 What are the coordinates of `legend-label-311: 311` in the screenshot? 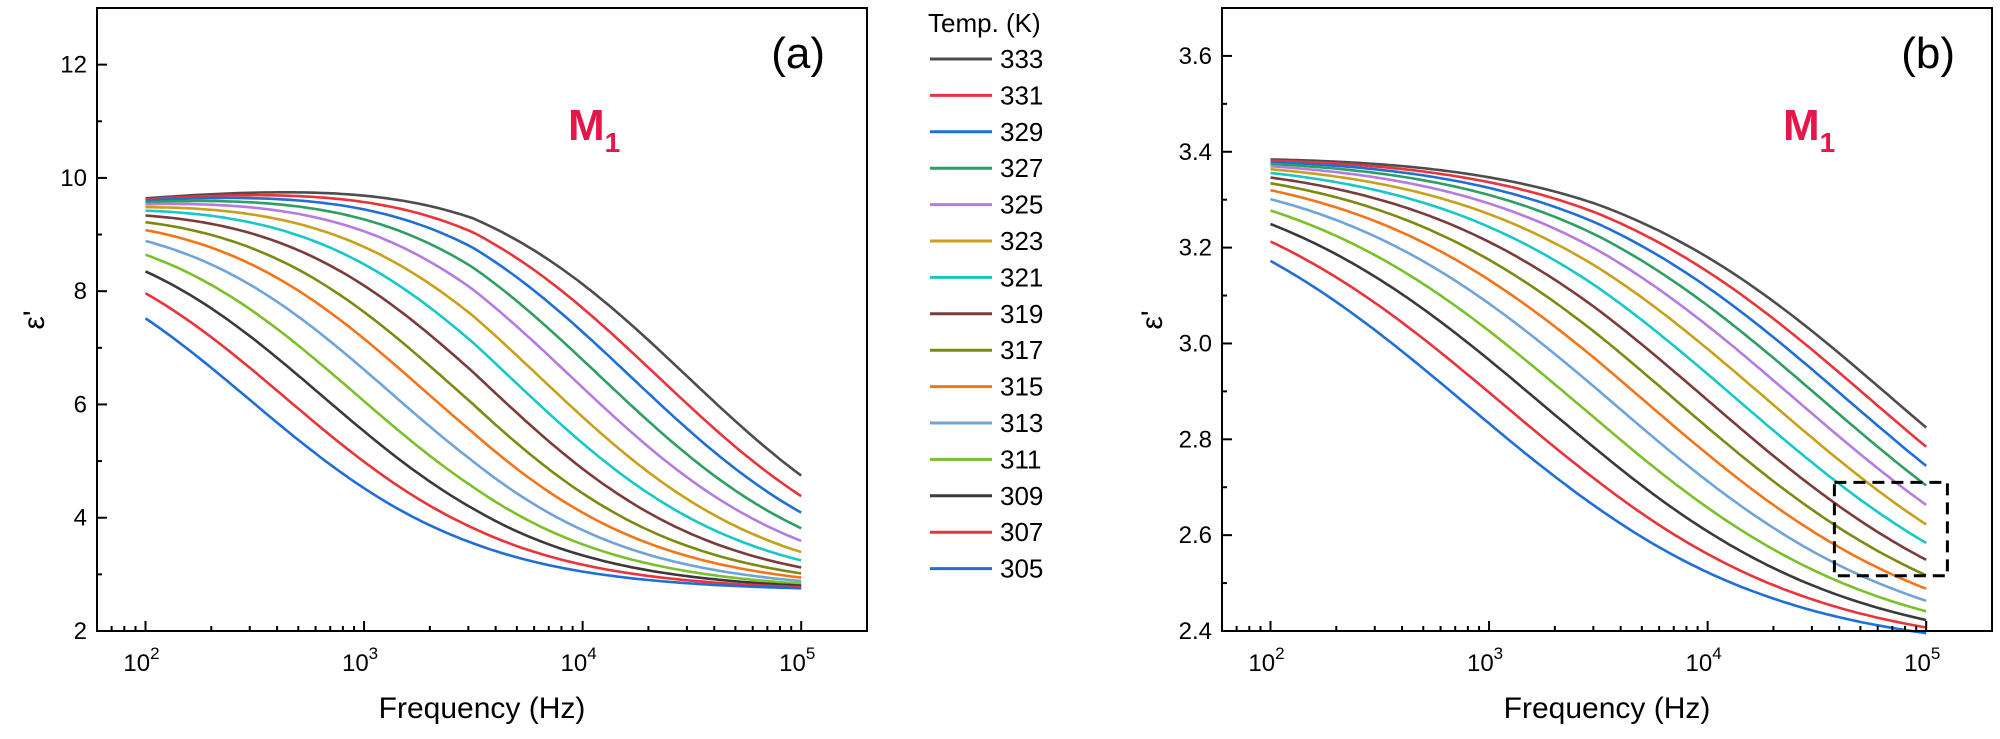 It's located at (1020, 459).